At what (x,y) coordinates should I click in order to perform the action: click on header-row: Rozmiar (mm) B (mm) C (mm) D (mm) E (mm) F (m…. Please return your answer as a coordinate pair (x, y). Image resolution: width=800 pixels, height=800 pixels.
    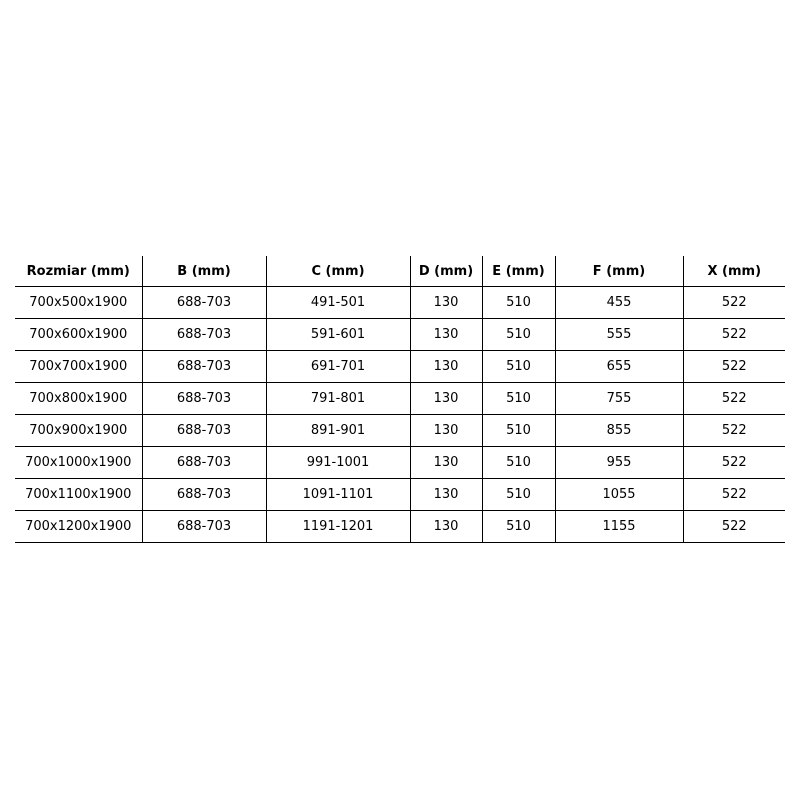
    Looking at the image, I should click on (400, 271).